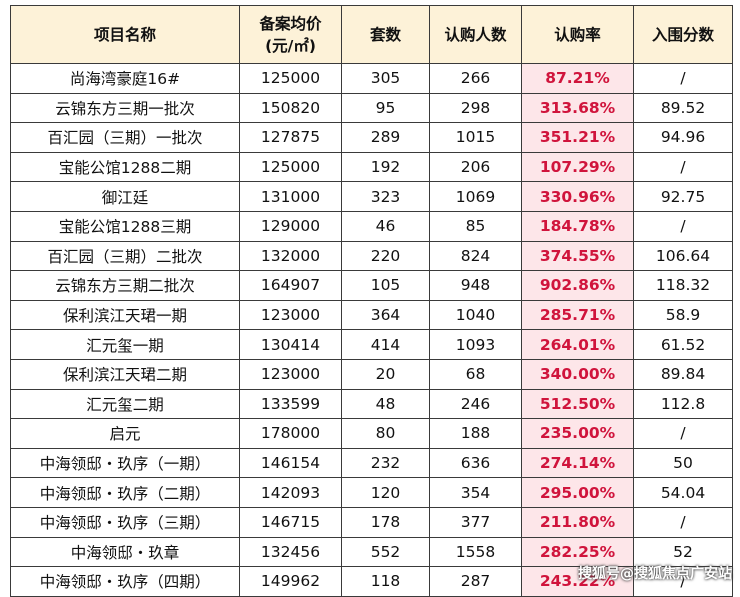  What do you see at coordinates (683, 108) in the screenshot?
I see `cell-cutoff-score: 89.52` at bounding box center [683, 108].